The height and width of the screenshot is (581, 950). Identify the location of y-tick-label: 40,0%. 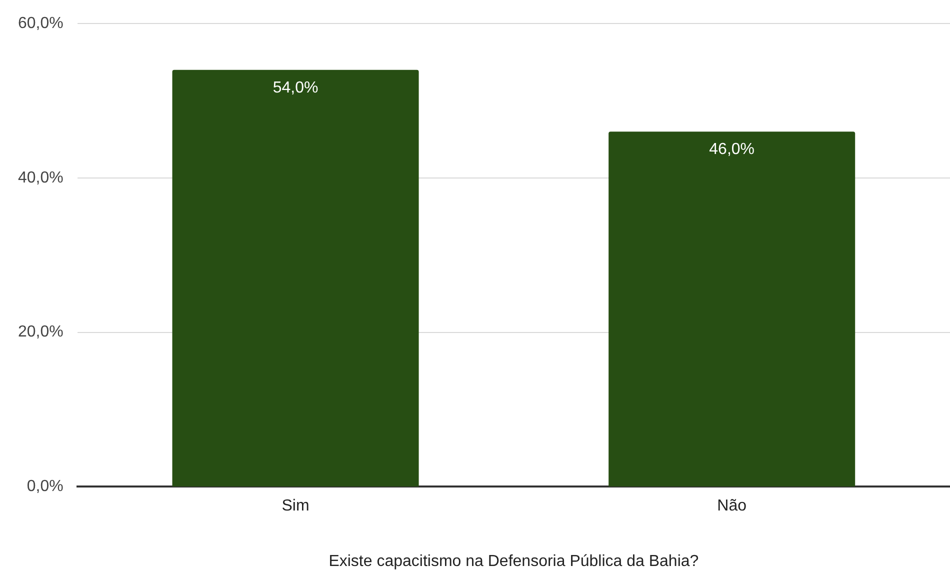
(41, 177).